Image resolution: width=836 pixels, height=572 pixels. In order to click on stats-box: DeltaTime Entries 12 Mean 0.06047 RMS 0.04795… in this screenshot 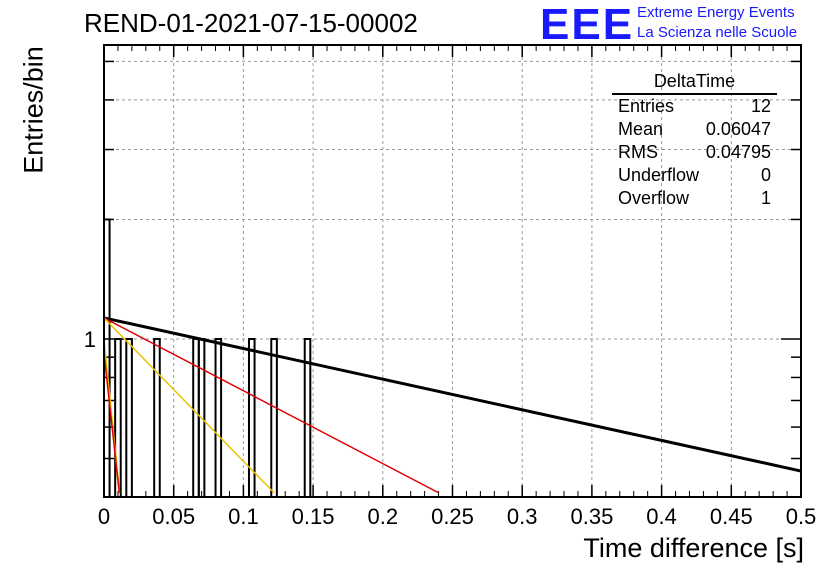, I will do `click(694, 140)`.